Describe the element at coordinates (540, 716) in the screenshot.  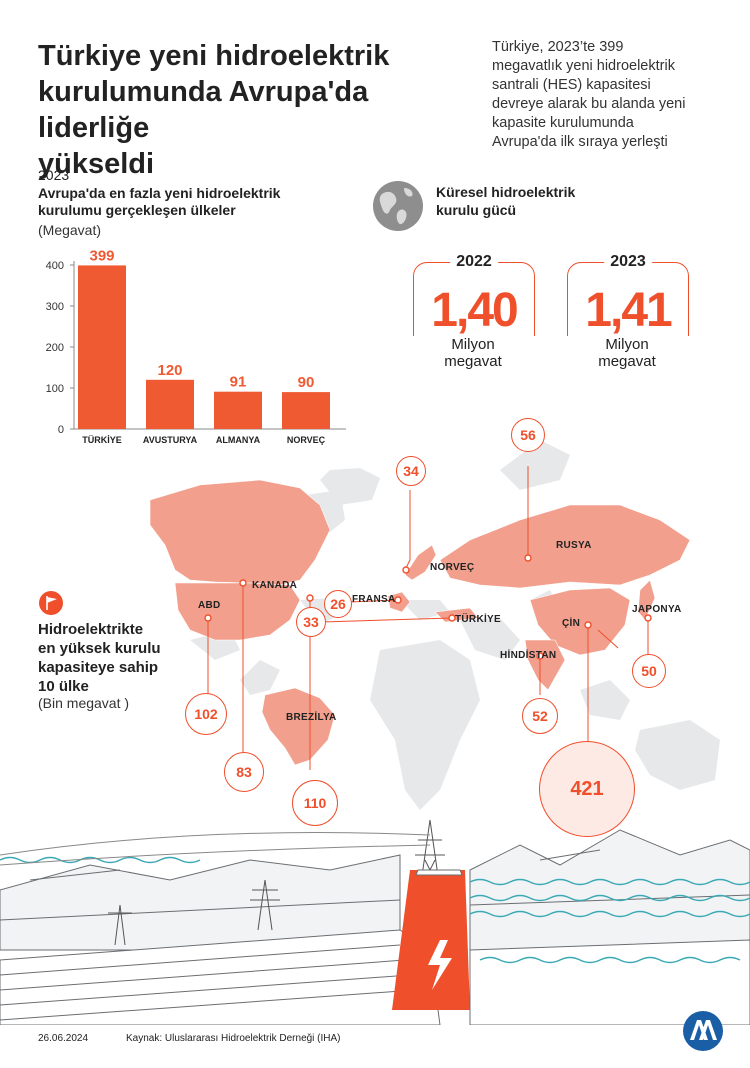
I see `value-bubble: 52` at that location.